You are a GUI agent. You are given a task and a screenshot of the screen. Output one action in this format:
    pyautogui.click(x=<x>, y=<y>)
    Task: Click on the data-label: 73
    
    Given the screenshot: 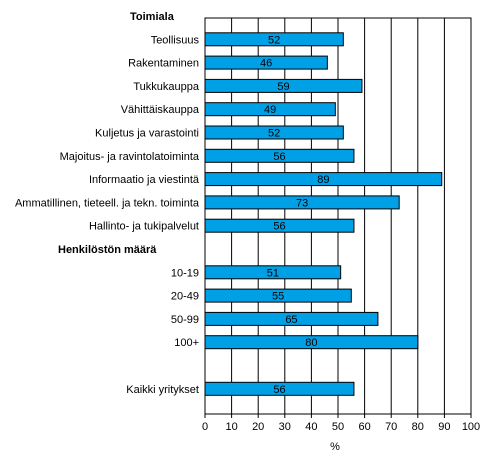 What is the action you would take?
    pyautogui.click(x=302, y=203)
    